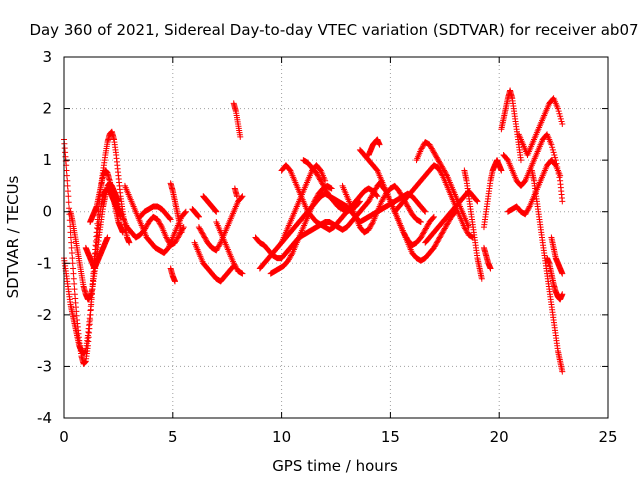 This screenshot has height=480, width=640. What do you see at coordinates (176, 208) in the screenshot?
I see `series-t9` at bounding box center [176, 208].